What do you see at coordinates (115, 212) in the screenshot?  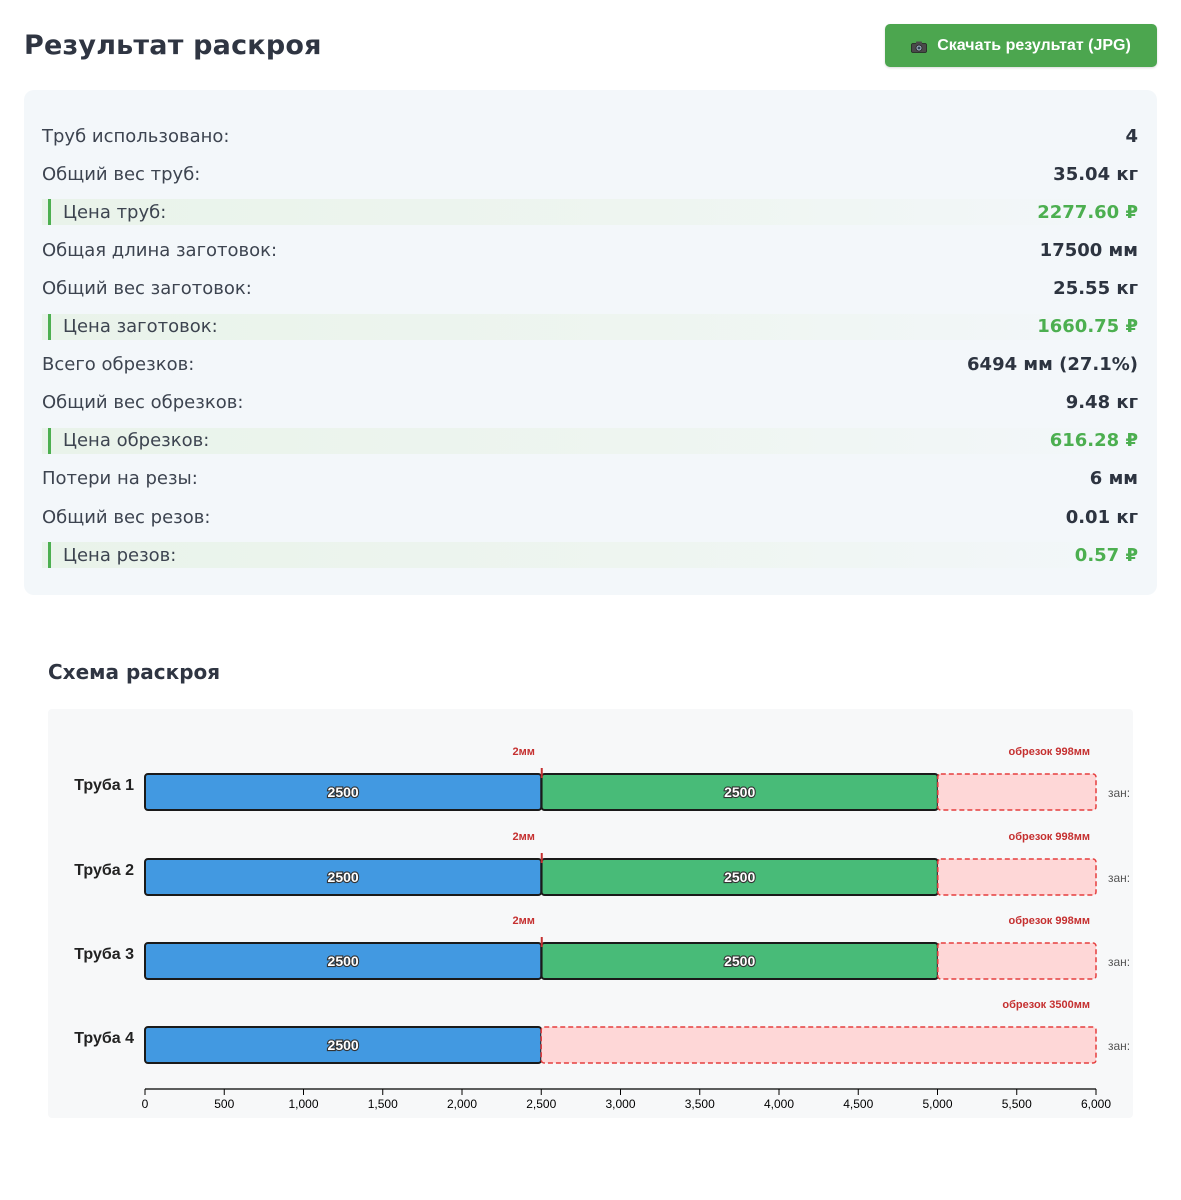 I see `stat-label: Цена труб:` at bounding box center [115, 212].